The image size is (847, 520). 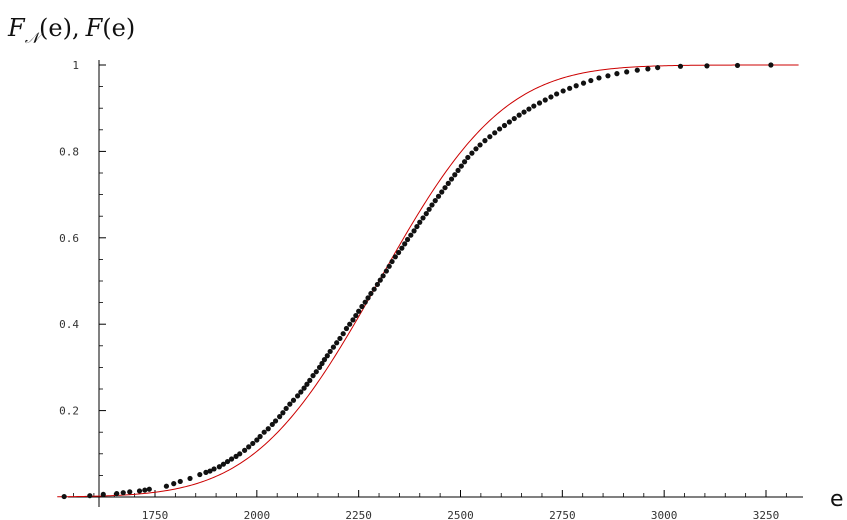 I want to click on y-title-arg1: (e),, so click(x=59, y=28).